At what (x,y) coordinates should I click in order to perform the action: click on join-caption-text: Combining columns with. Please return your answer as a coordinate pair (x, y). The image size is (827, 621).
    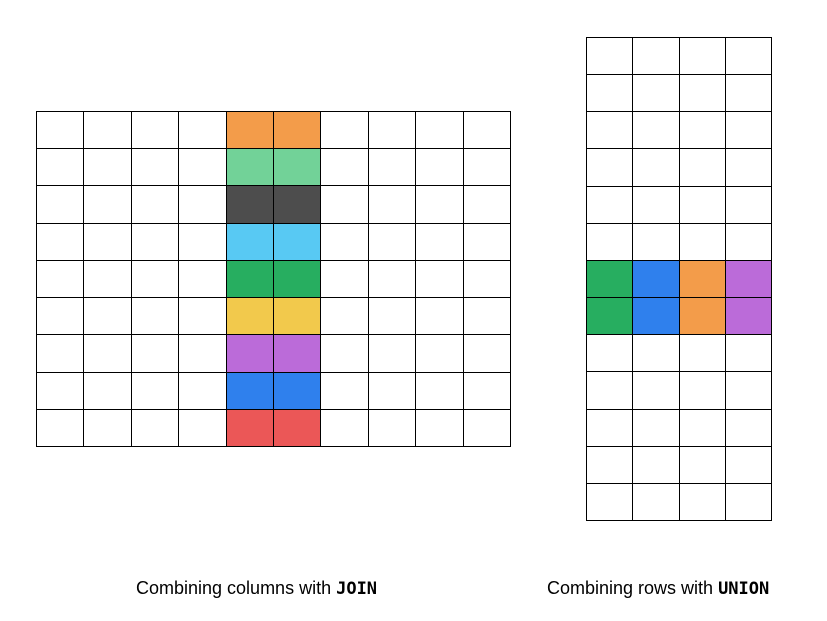
    Looking at the image, I should click on (236, 588).